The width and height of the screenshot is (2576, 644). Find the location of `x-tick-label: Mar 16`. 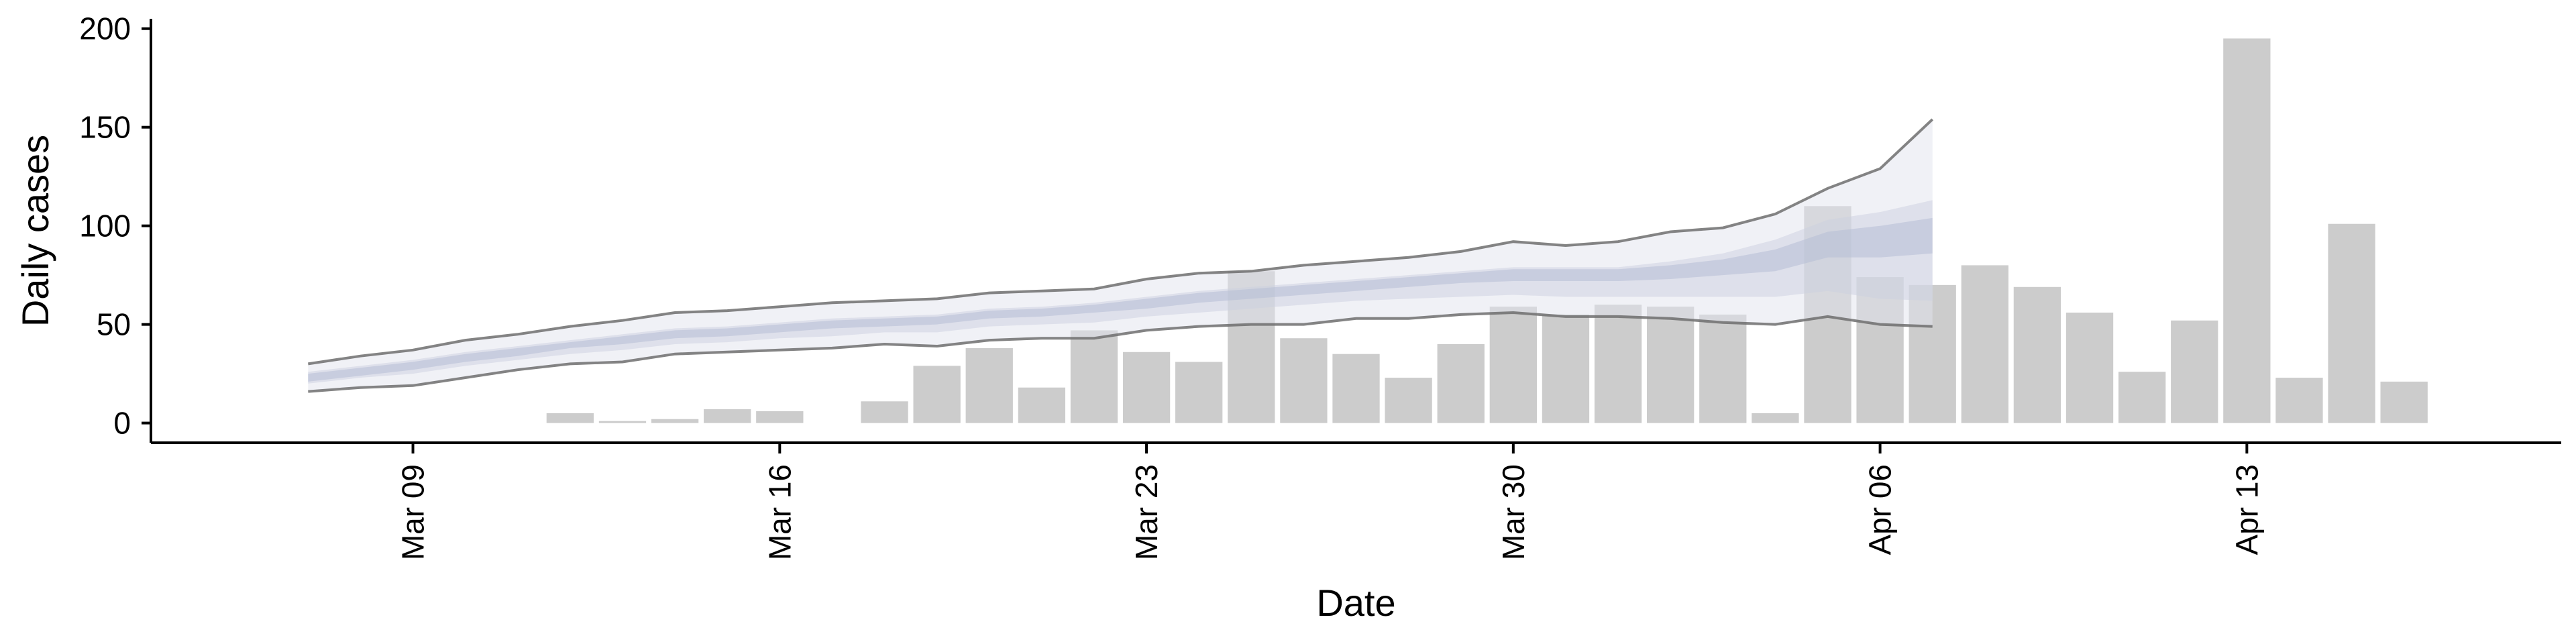

x-tick-label: Mar 16 is located at coordinates (779, 512).